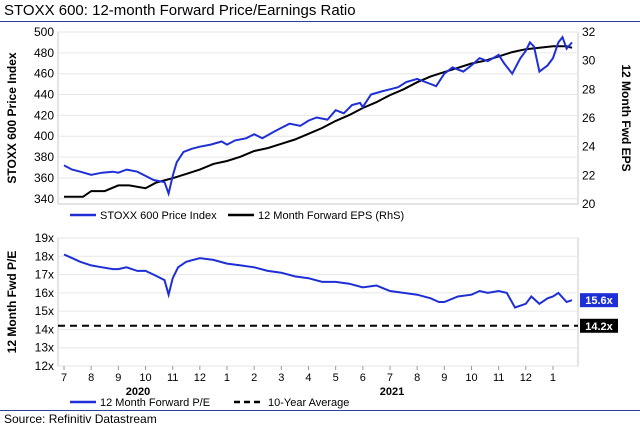  I want to click on source-rule, so click(320, 410).